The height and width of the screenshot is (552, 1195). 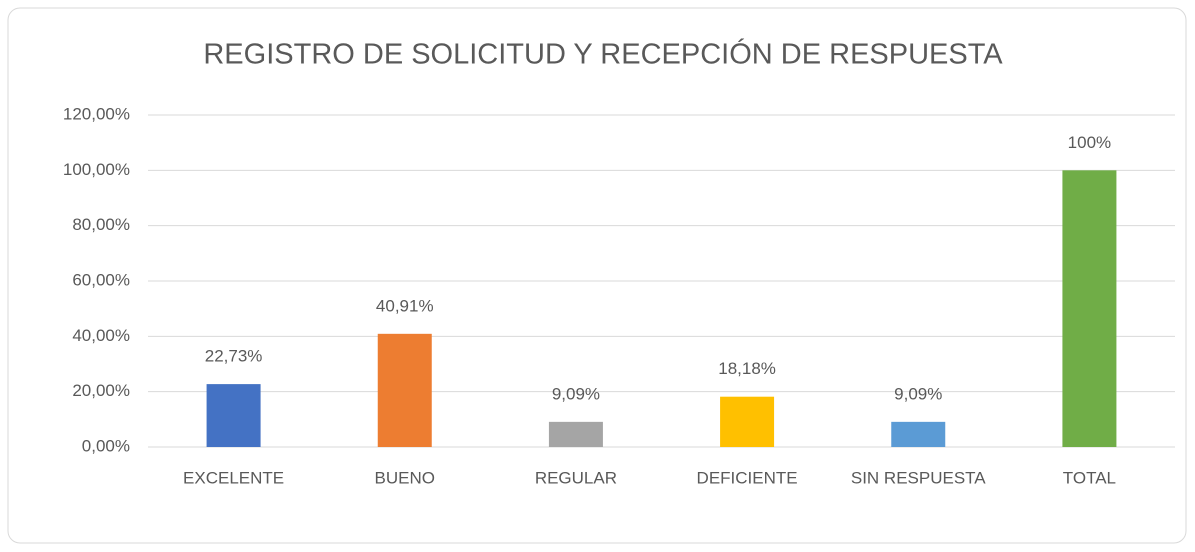 What do you see at coordinates (101, 279) in the screenshot?
I see `y-tick-label: 60,00%` at bounding box center [101, 279].